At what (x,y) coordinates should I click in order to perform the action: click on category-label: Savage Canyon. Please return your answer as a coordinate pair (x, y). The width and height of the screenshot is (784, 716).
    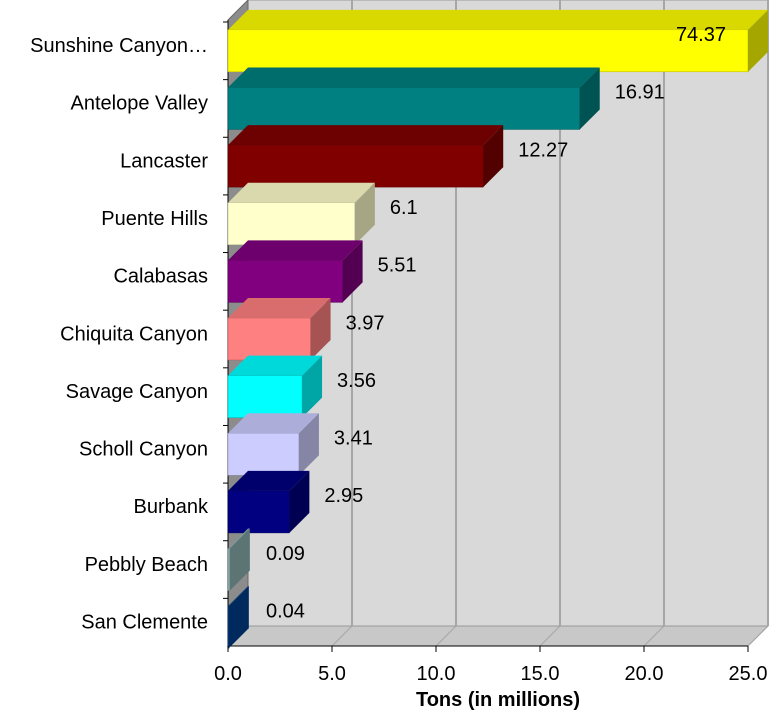
    Looking at the image, I should click on (137, 392).